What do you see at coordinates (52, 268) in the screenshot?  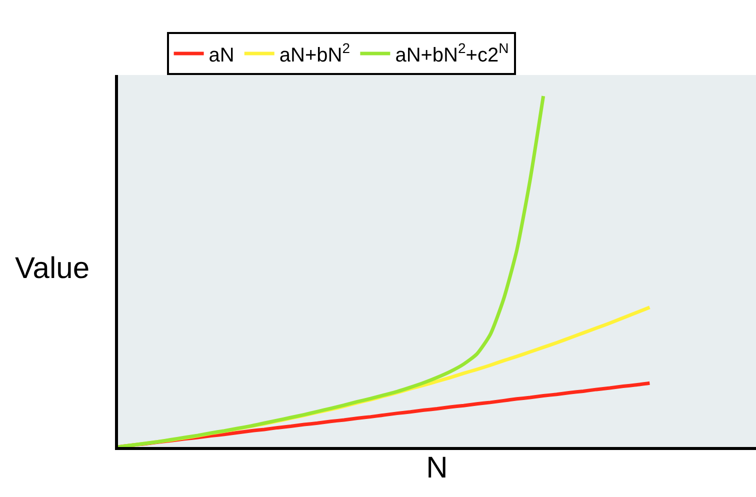 I see `y-axis-title: Value` at bounding box center [52, 268].